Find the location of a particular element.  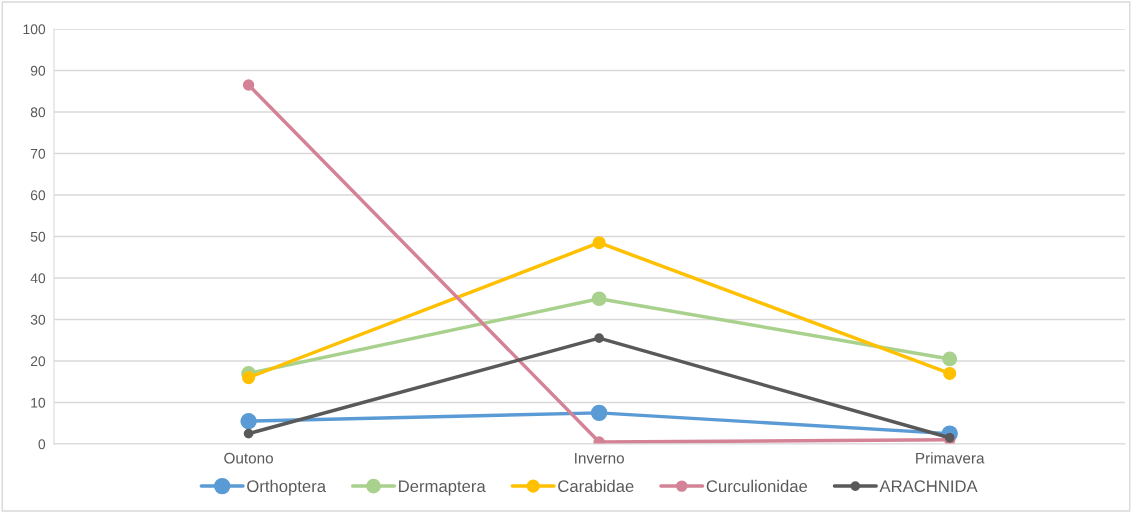

y-tick-label: 40 is located at coordinates (38, 278).